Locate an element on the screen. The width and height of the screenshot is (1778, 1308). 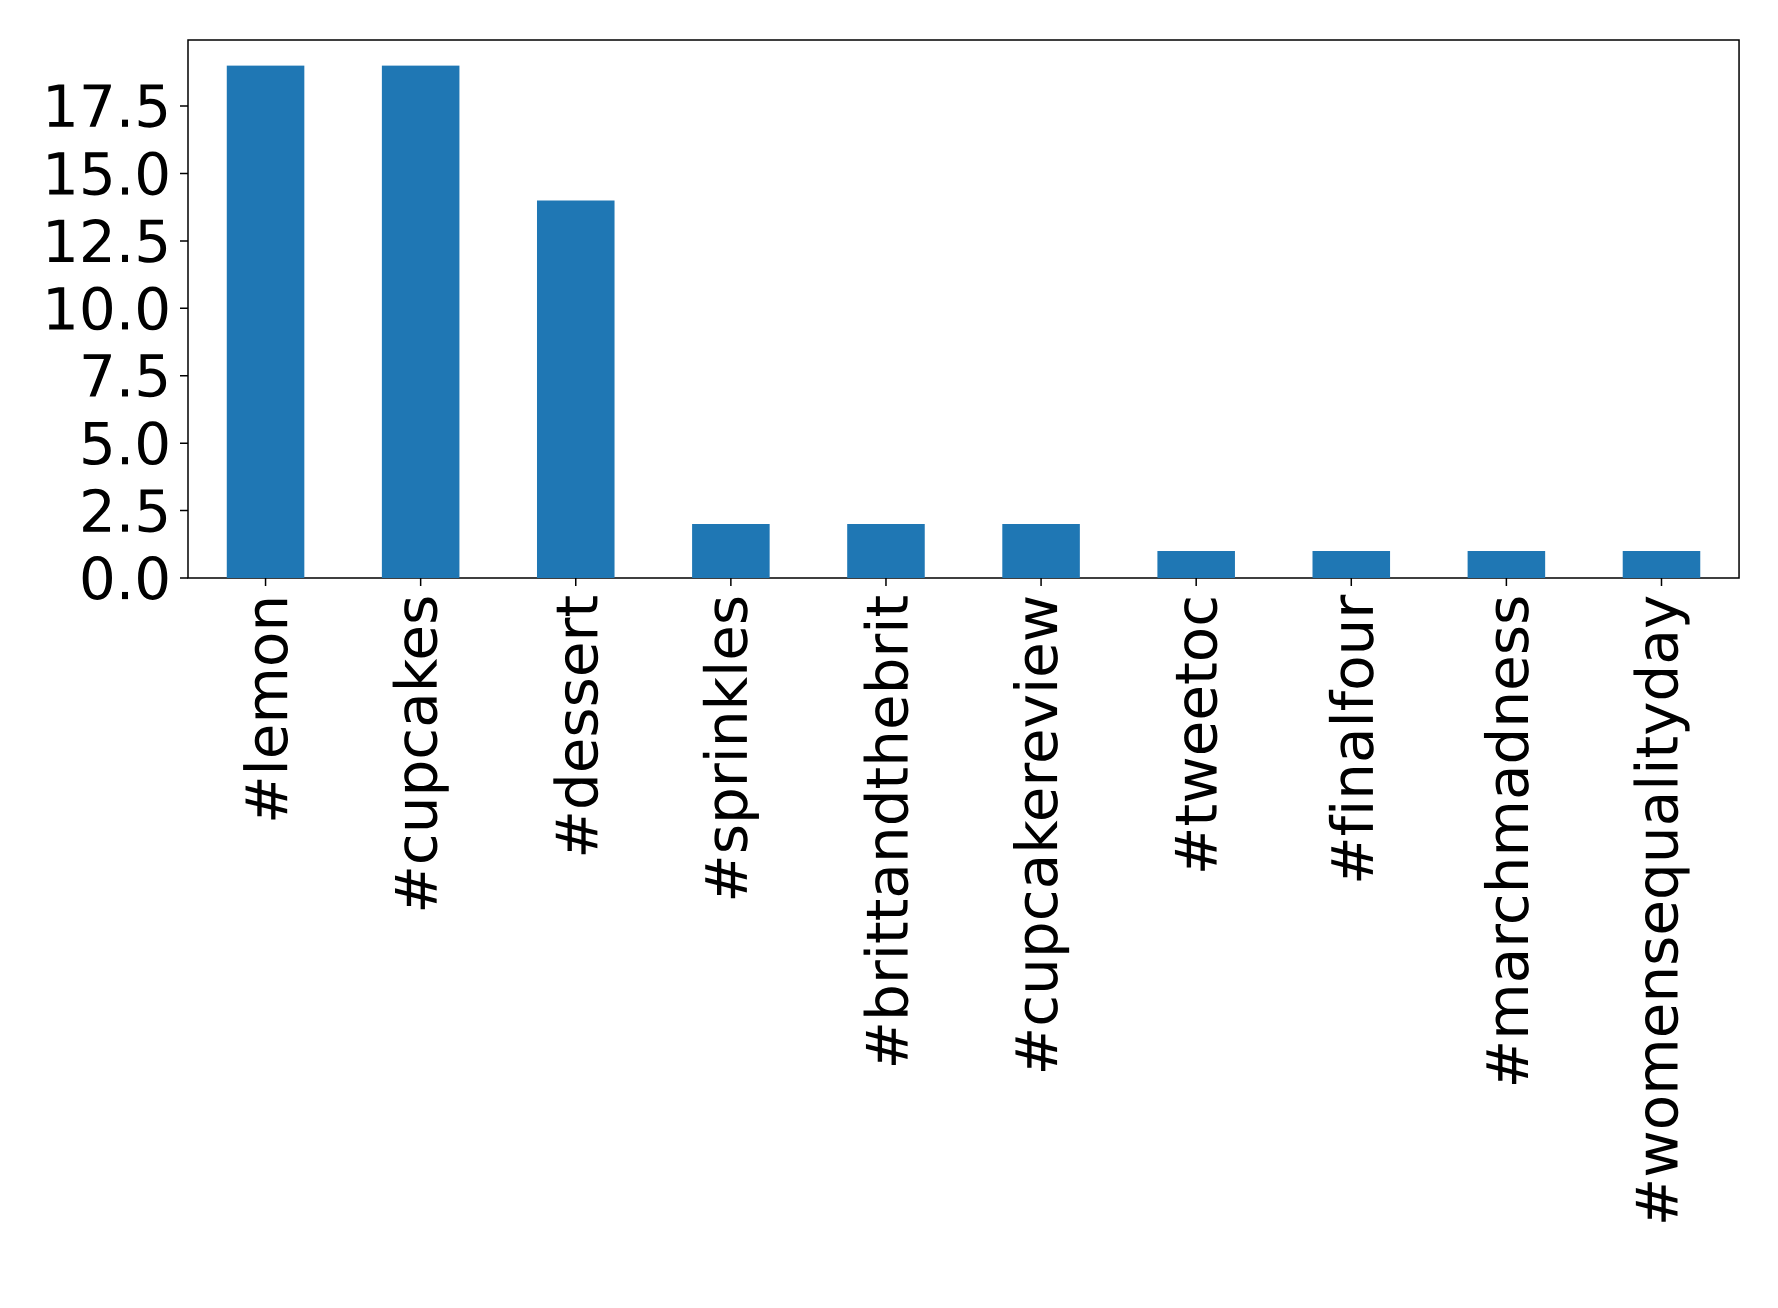
x-tick-label: #dessert is located at coordinates (576, 725).